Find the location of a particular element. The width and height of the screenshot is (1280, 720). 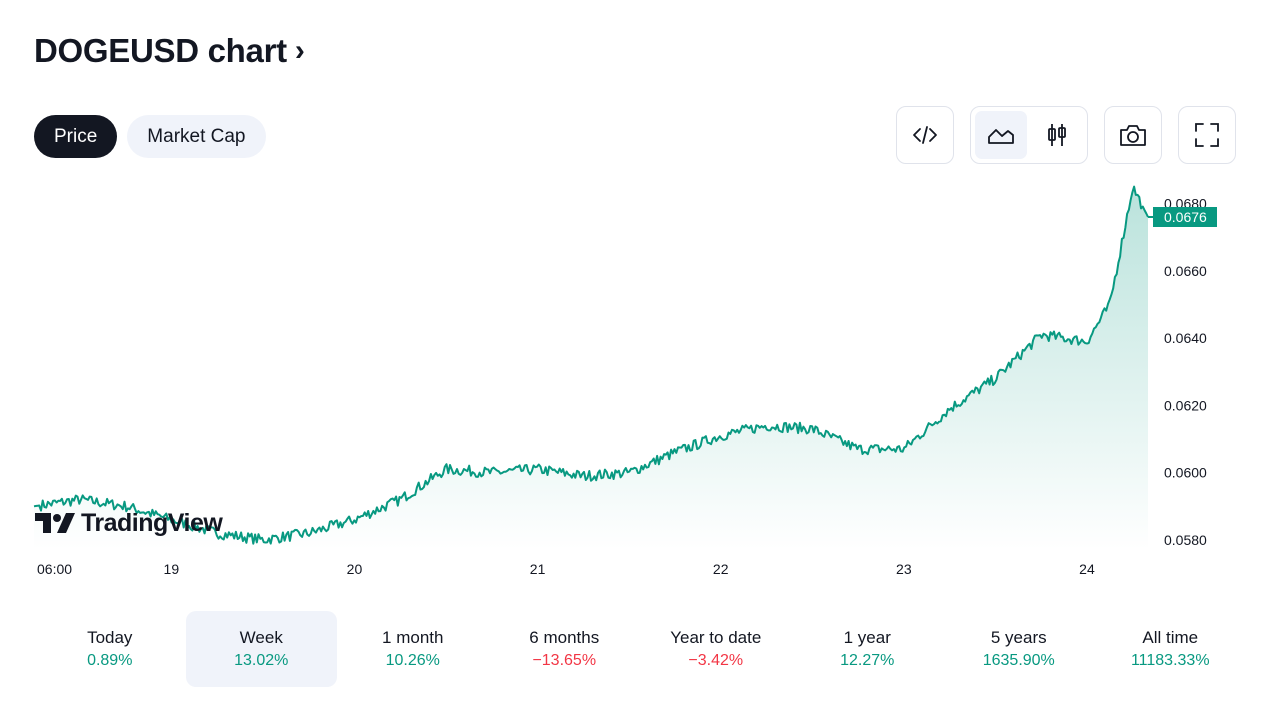

period-label: 1 year is located at coordinates (867, 637).